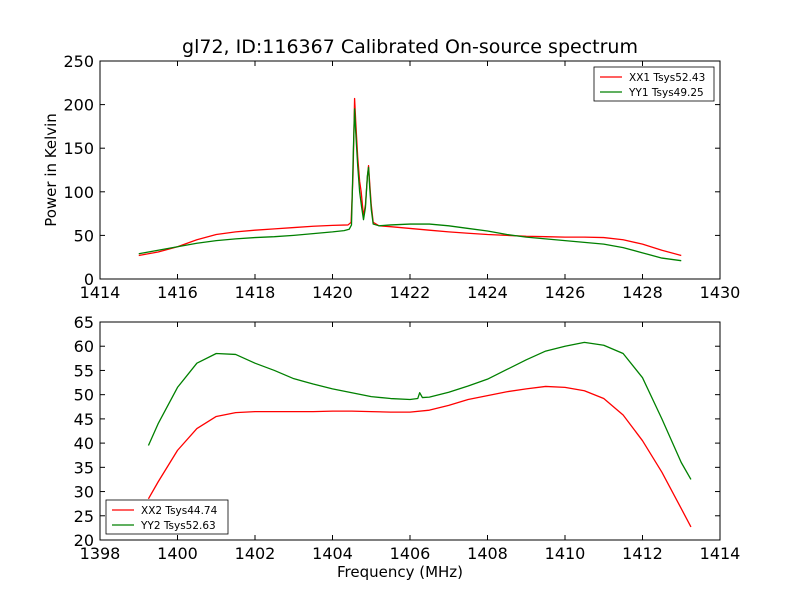 This screenshot has height=600, width=800. What do you see at coordinates (667, 78) in the screenshot?
I see `legend-label: XX1 Tsys52.43` at bounding box center [667, 78].